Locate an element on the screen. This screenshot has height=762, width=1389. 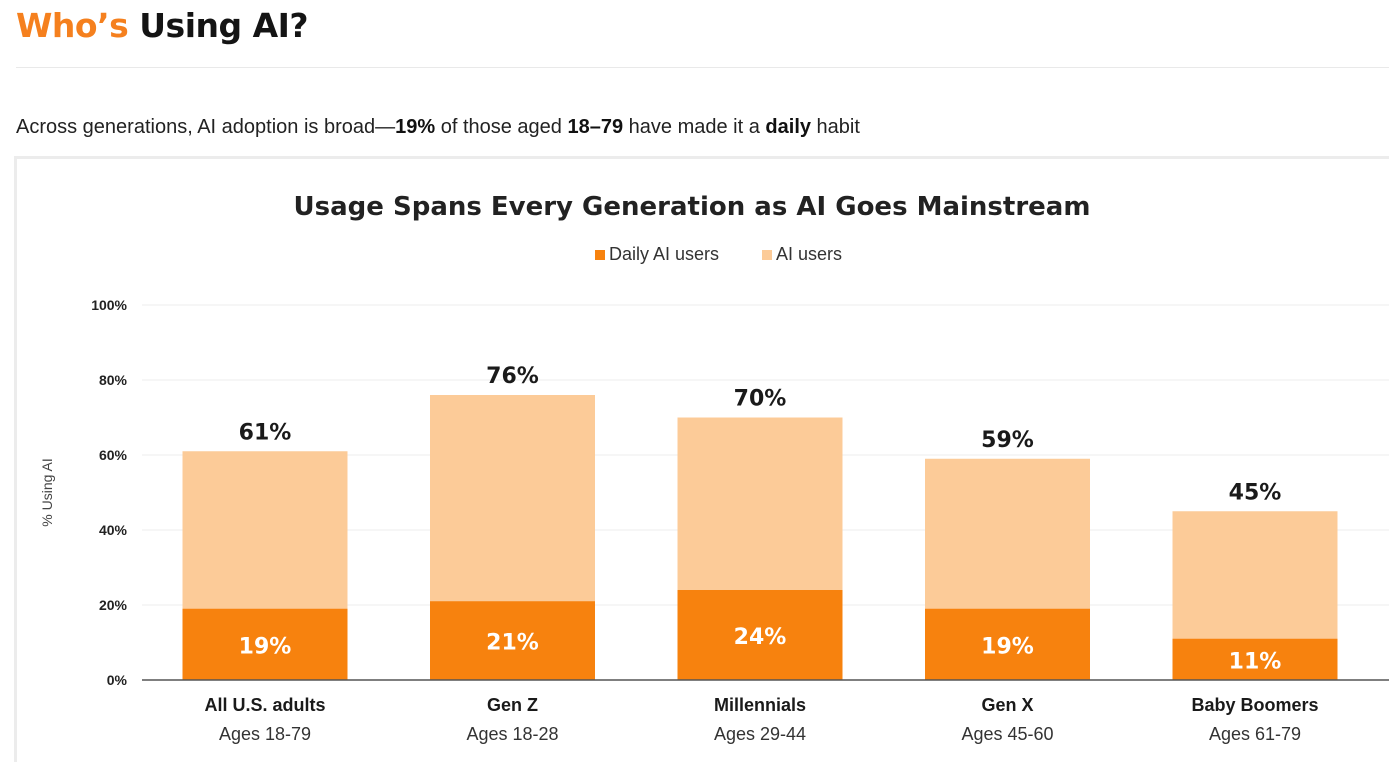
x-category-sublabel-gen-z: Ages 18-28 is located at coordinates (512, 734).